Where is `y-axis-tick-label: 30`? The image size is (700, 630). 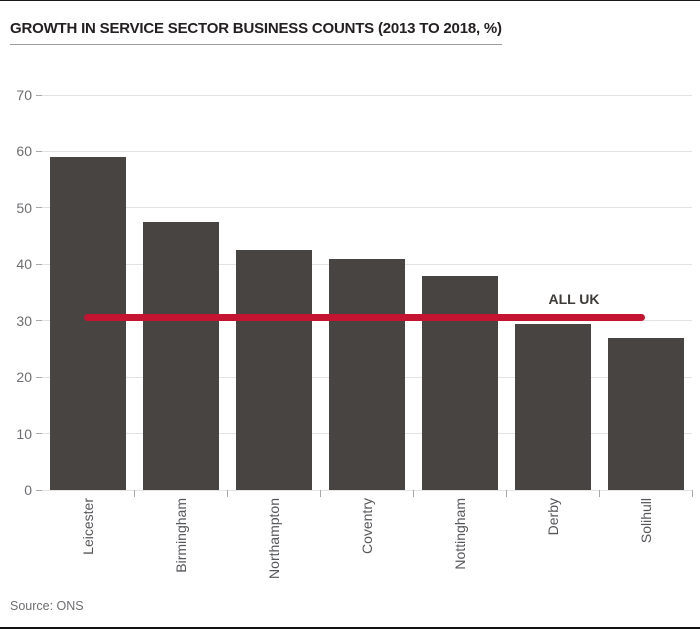 y-axis-tick-label: 30 is located at coordinates (24, 320).